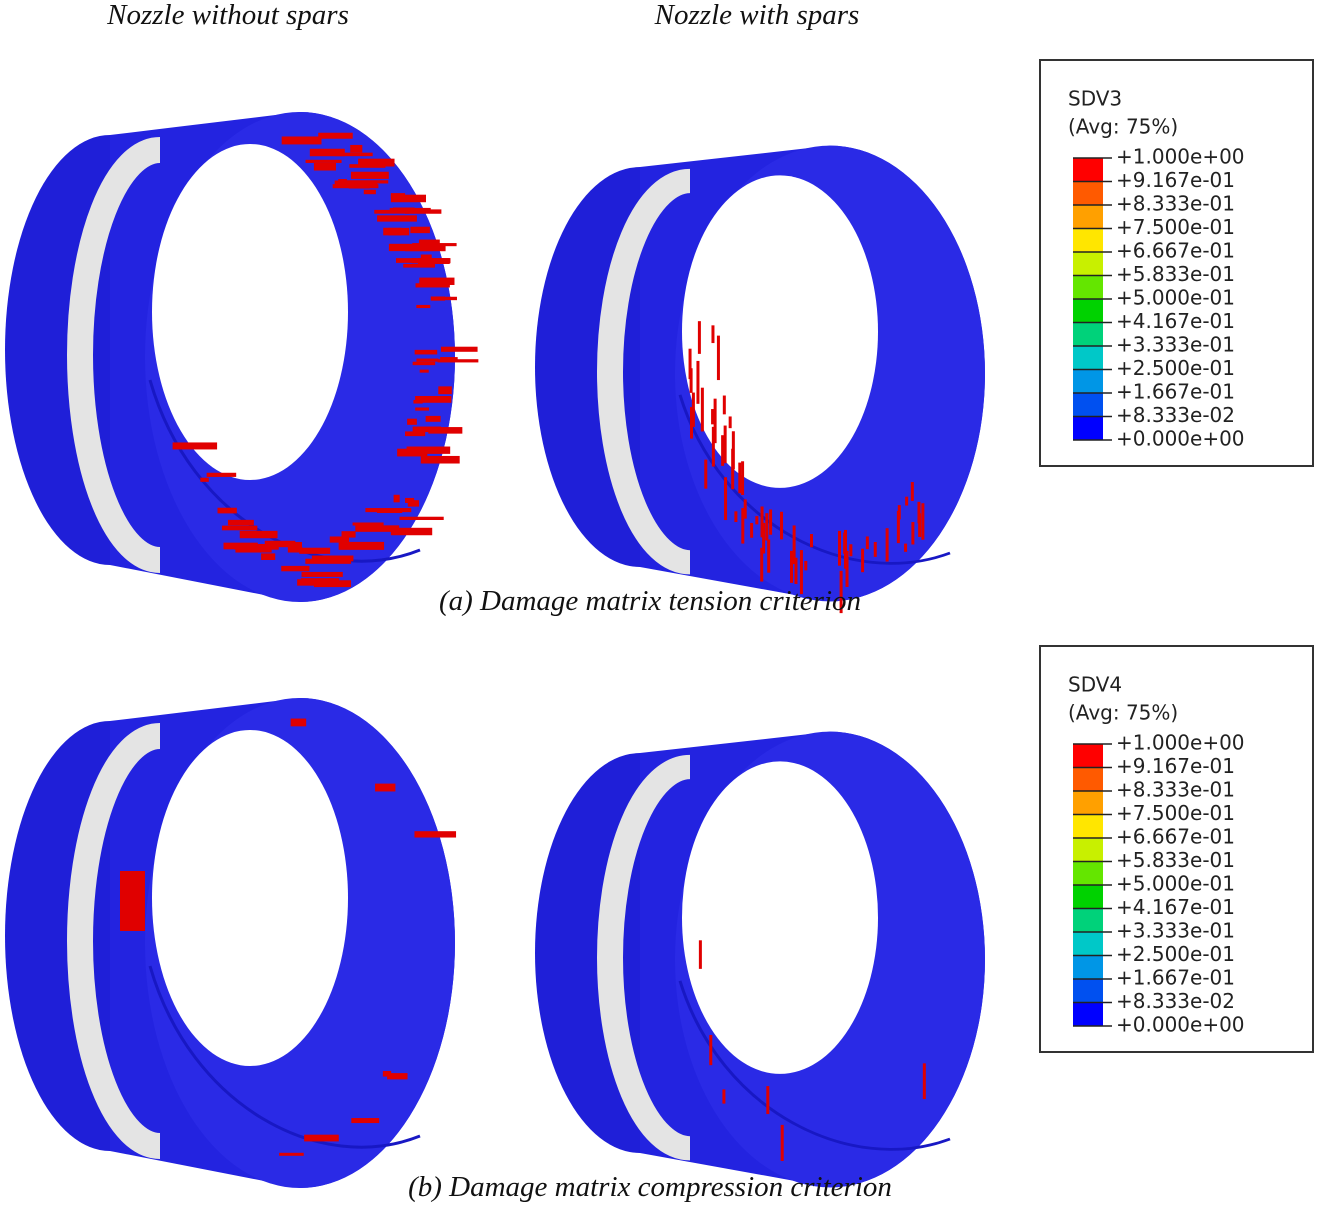 The image size is (1320, 1206). I want to click on legend-label: +9.167e-01, so click(1175, 180).